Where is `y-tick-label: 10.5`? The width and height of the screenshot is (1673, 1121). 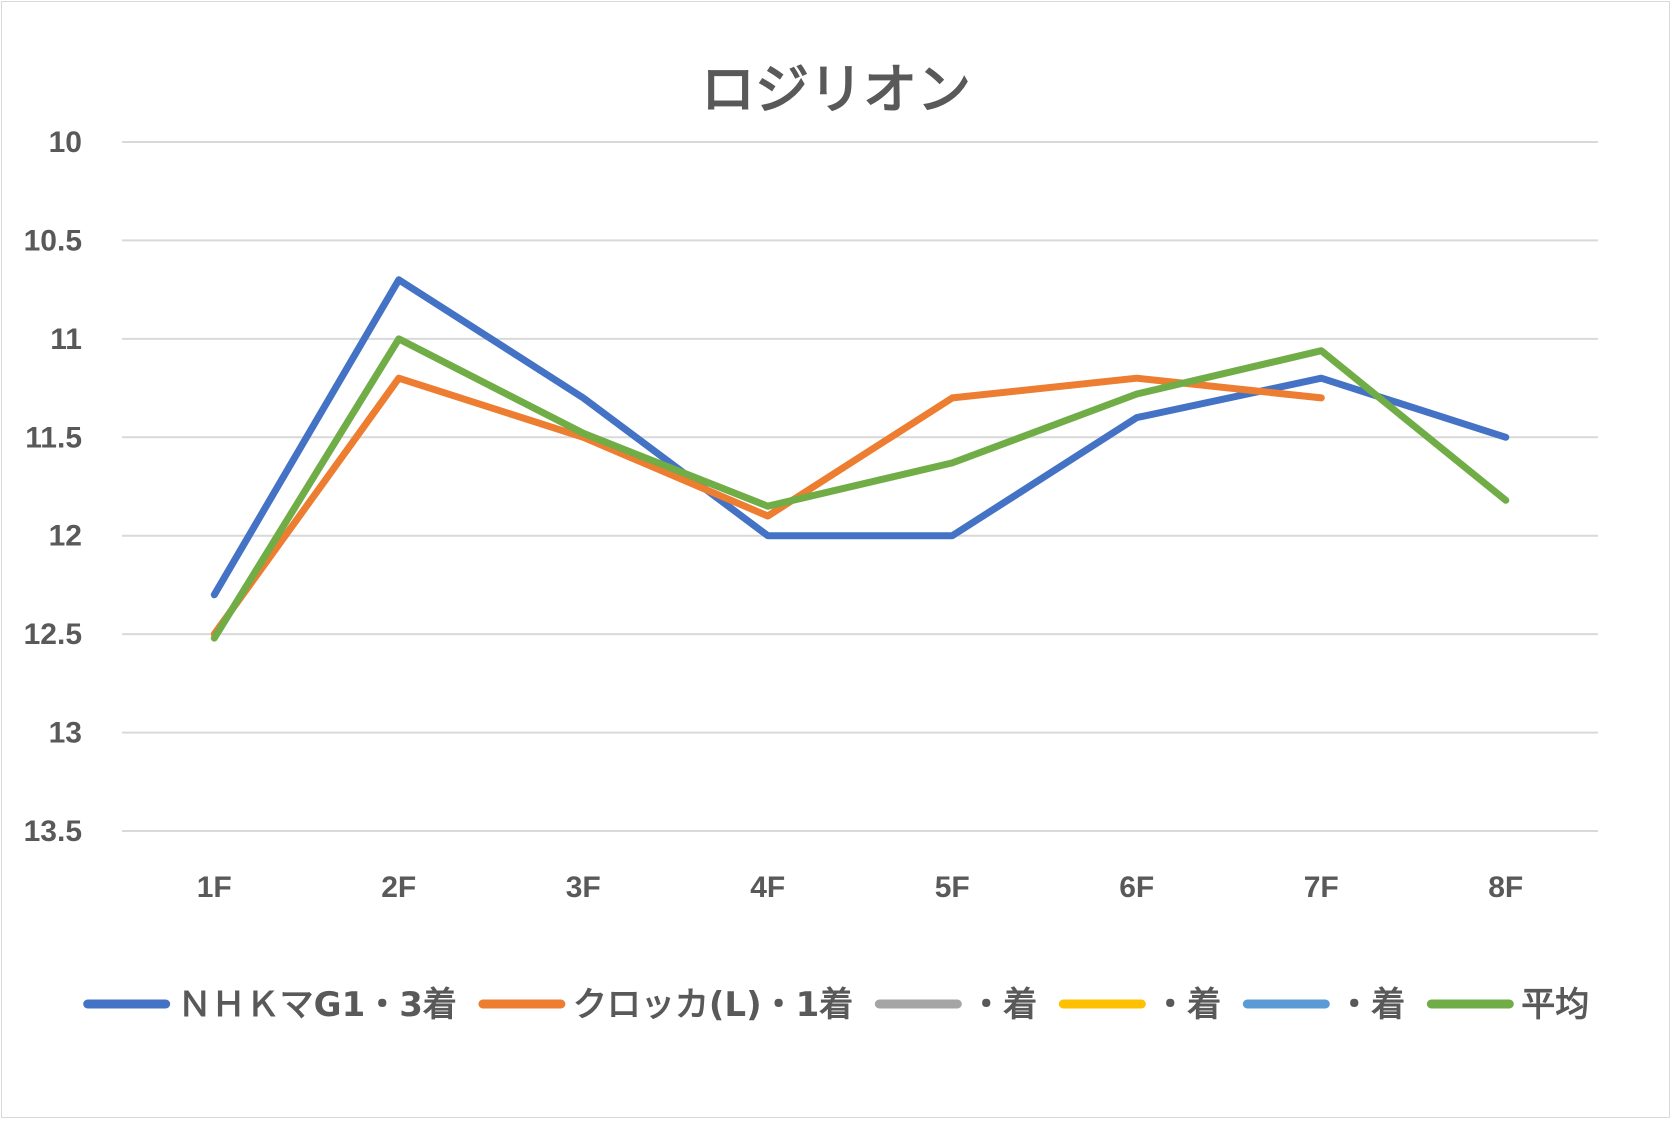
y-tick-label: 10.5 is located at coordinates (53, 240).